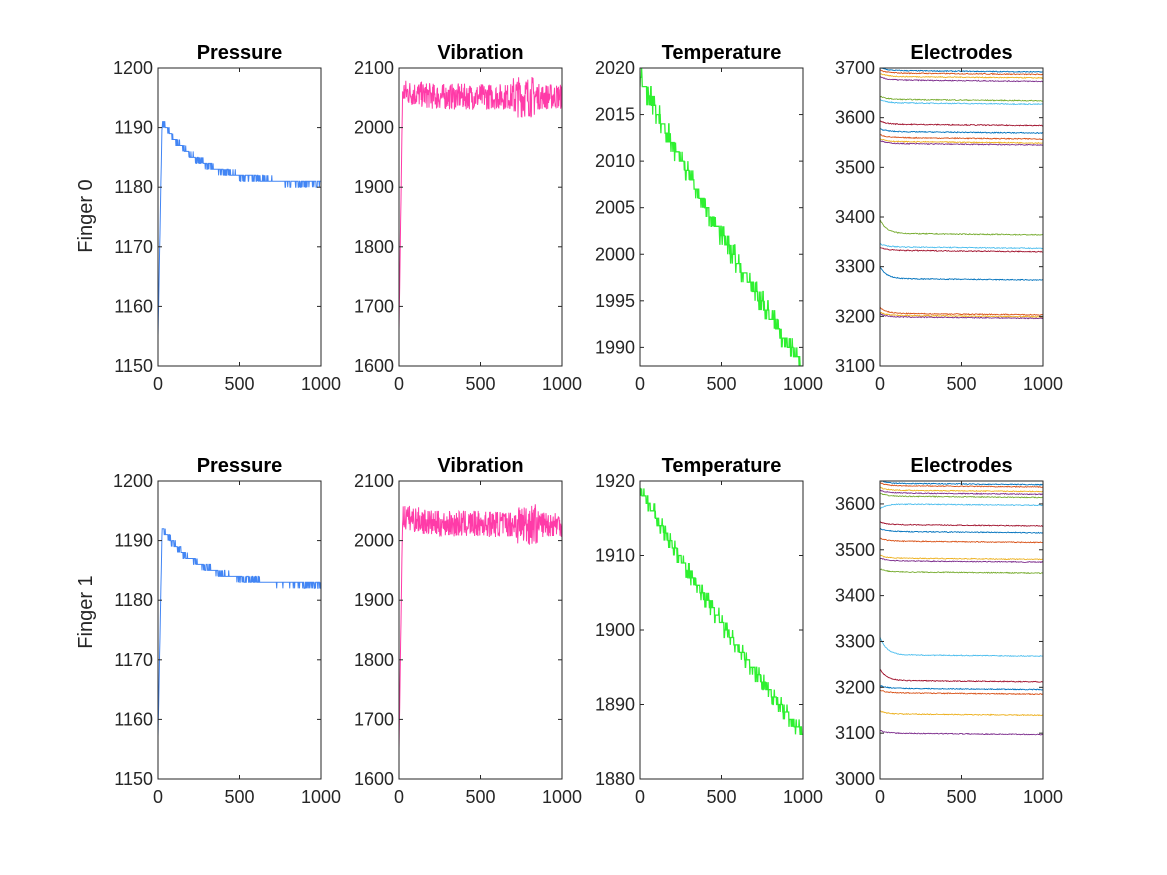 Image resolution: width=1167 pixels, height=875 pixels. Describe the element at coordinates (480, 53) in the screenshot. I see `panel-title-vibration-0: Vibration` at that location.